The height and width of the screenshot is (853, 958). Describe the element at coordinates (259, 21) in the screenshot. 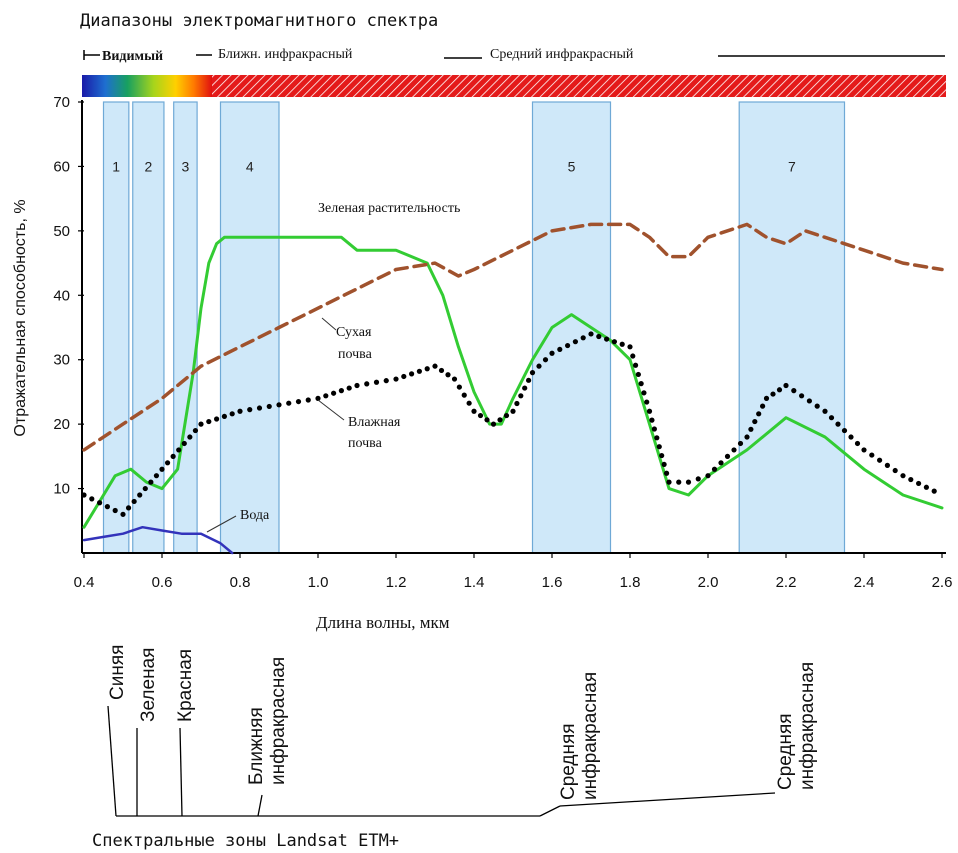

I see `spectrum-title: Диапазоны электромагнитного спектра` at that location.